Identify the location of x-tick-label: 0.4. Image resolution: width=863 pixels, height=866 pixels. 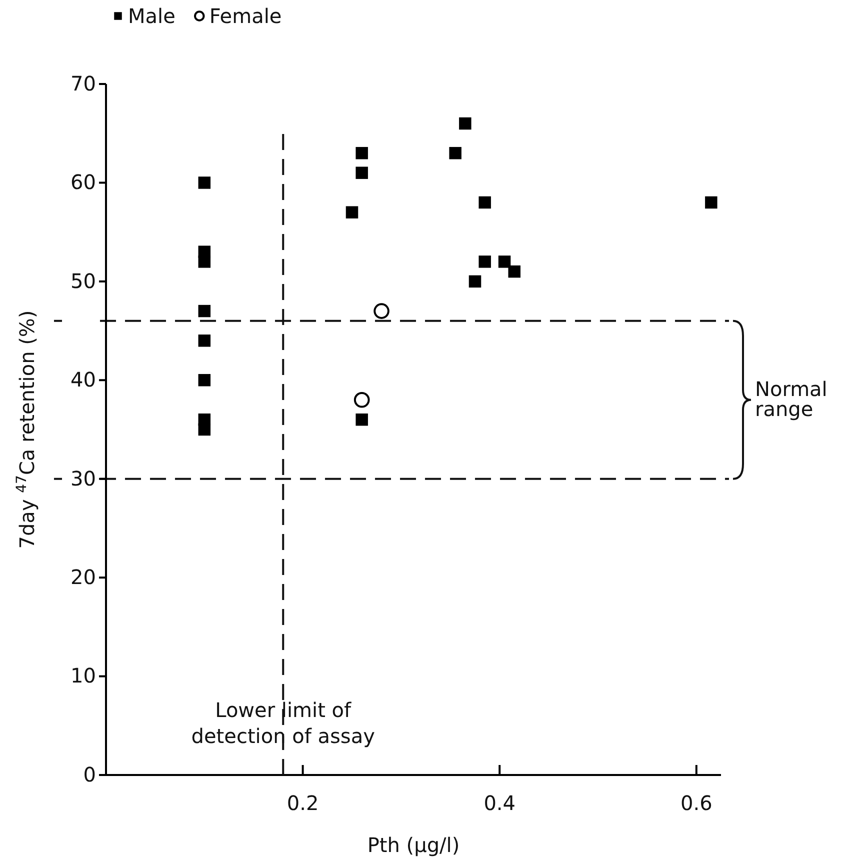
(500, 803).